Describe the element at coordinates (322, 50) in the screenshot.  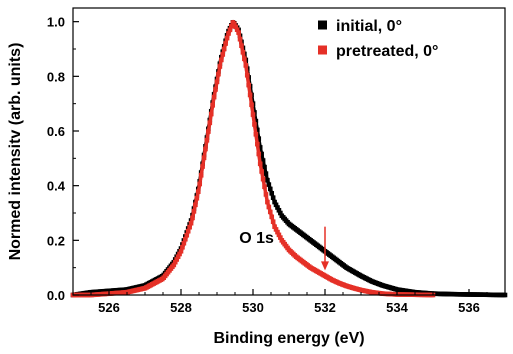
I see `legend-marker-pretreated` at that location.